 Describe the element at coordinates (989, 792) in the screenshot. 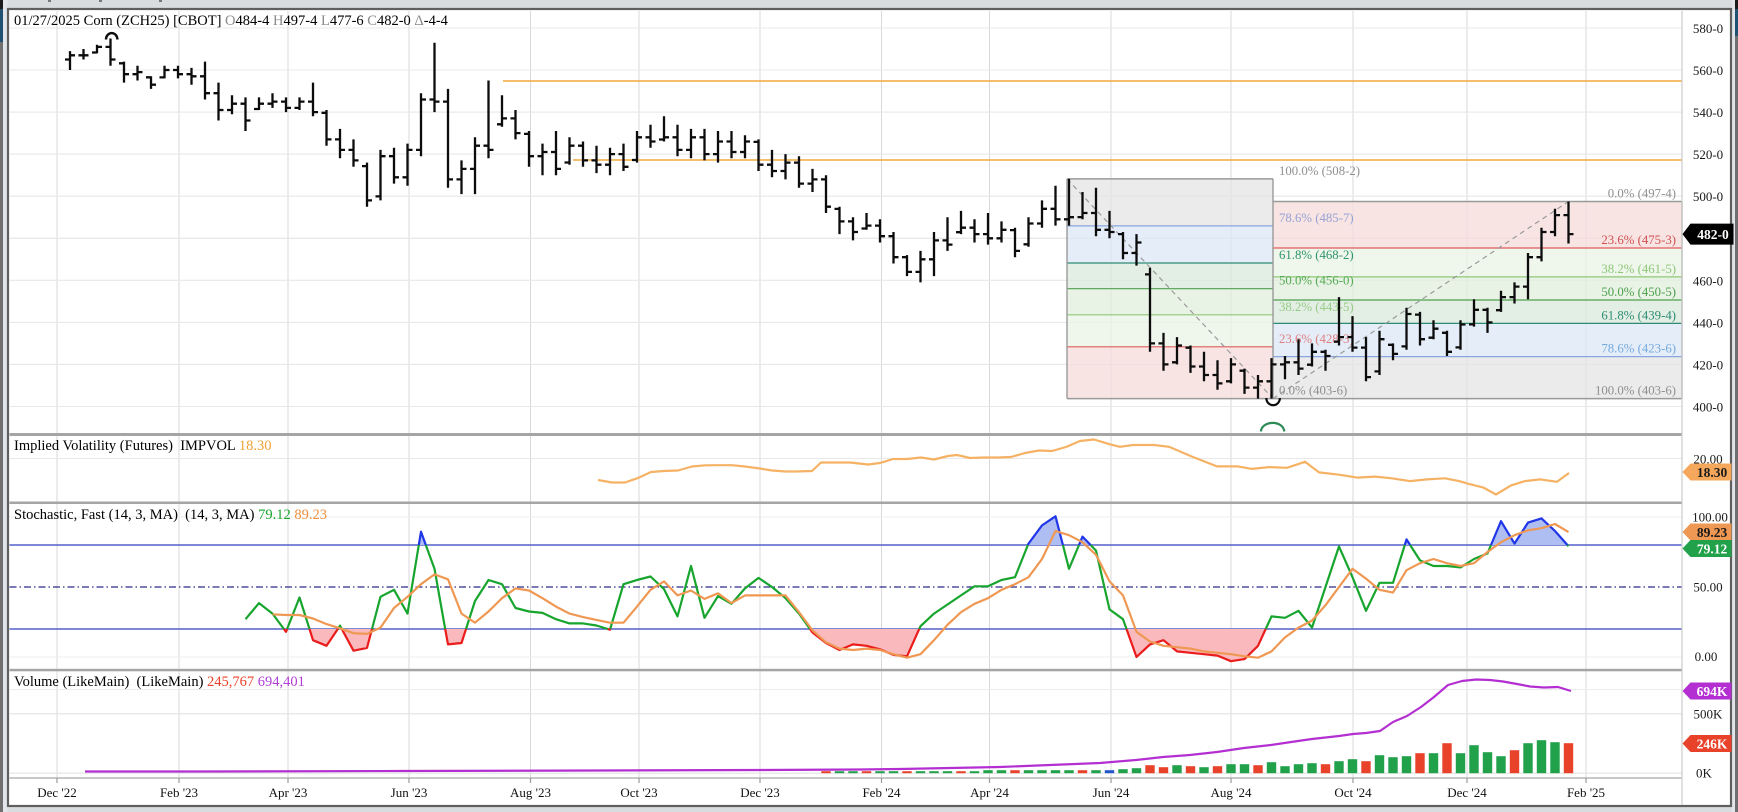

I see `svg-text: Apr '24` at that location.